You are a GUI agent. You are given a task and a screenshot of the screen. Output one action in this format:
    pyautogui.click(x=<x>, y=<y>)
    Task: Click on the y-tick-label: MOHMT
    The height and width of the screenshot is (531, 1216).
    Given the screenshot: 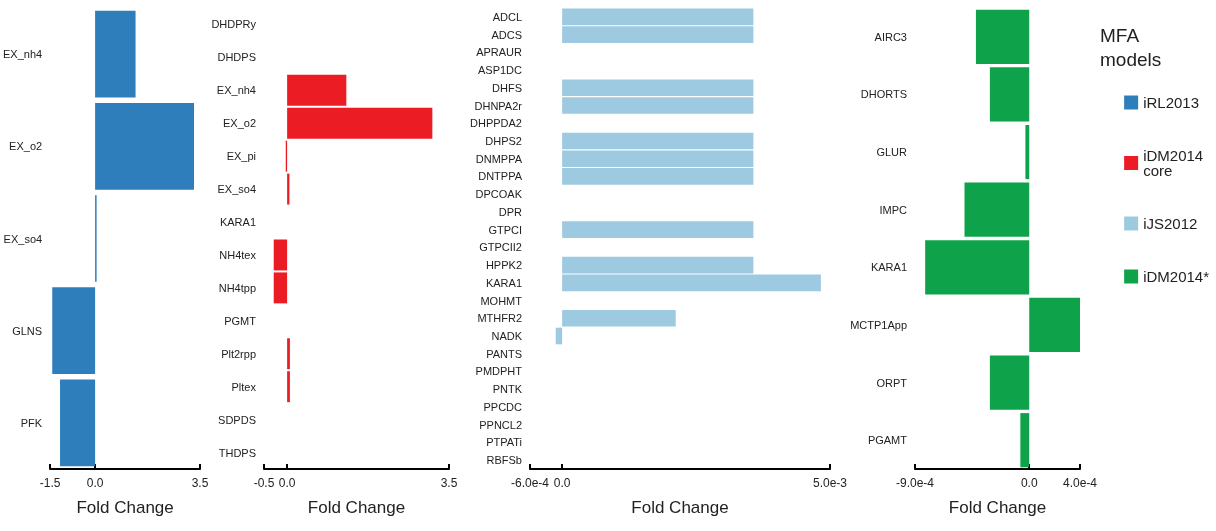 What is the action you would take?
    pyautogui.click(x=501, y=300)
    